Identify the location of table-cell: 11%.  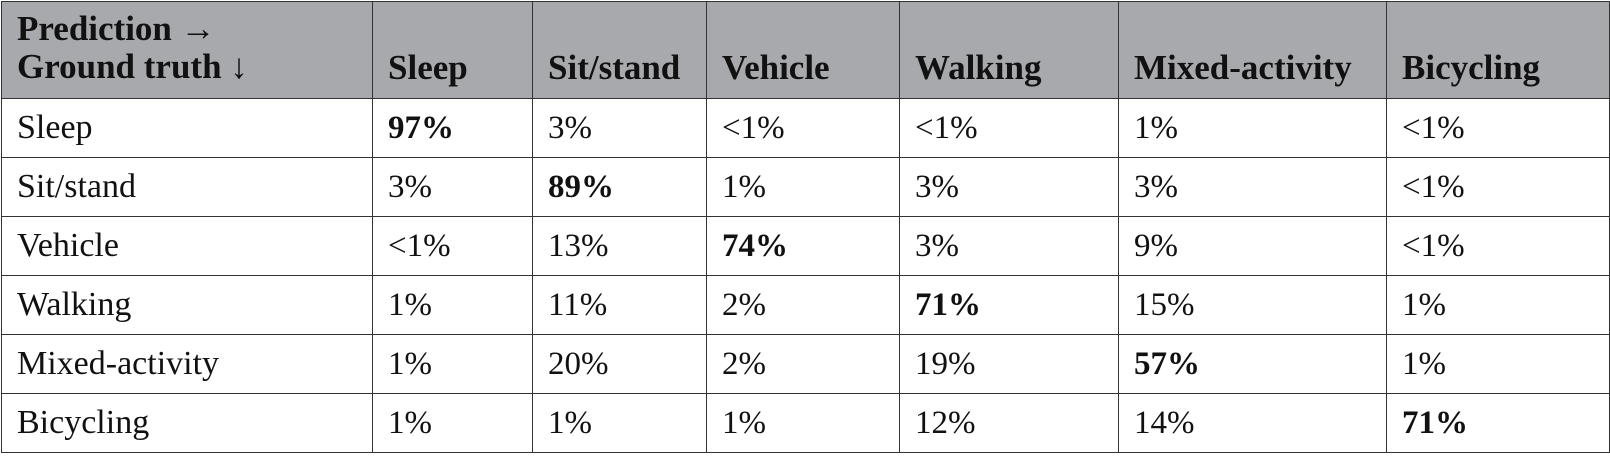
(619, 305).